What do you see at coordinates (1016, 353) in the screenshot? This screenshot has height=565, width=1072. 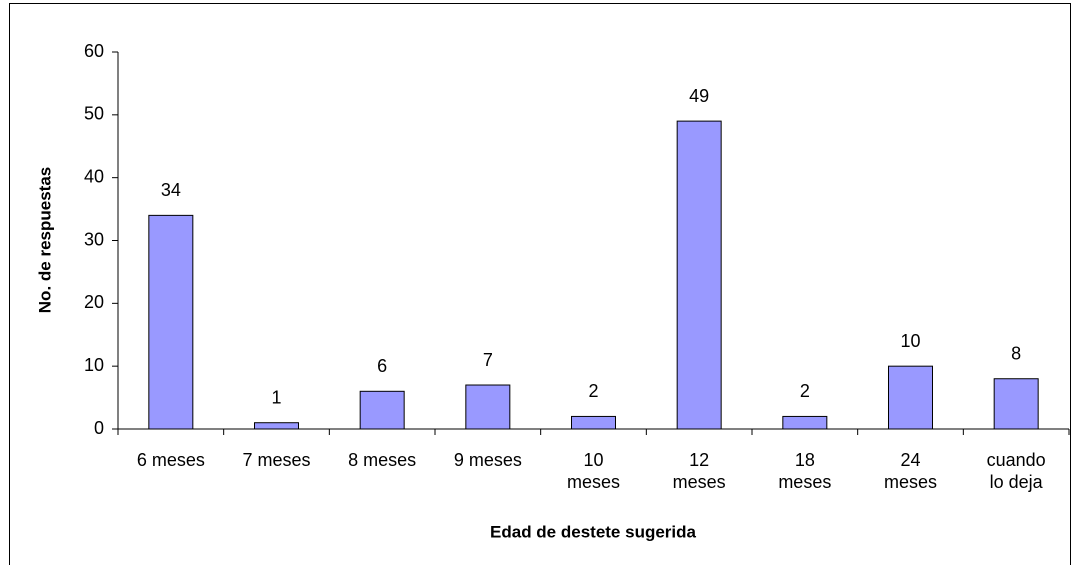 I see `value-label: 8` at bounding box center [1016, 353].